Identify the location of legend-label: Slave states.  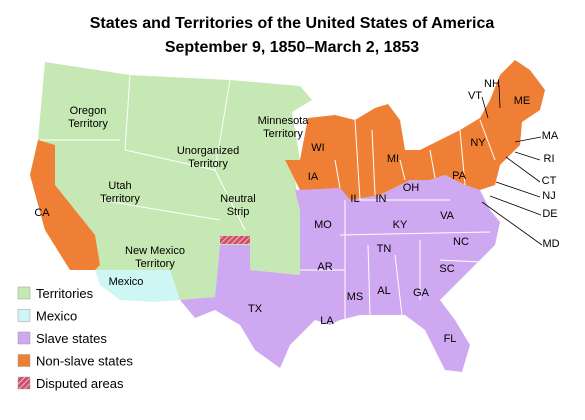
(71, 338).